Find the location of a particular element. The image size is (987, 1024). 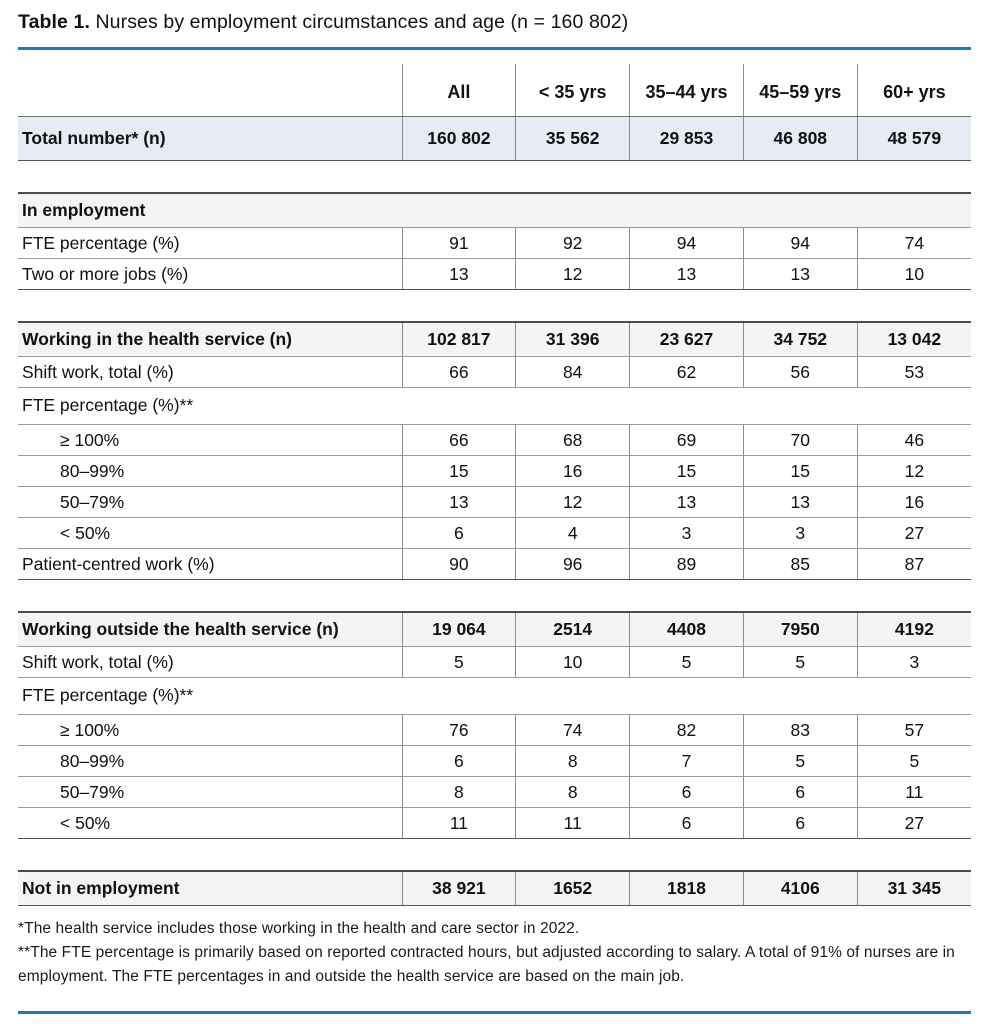

cell-value: 66 is located at coordinates (458, 372).